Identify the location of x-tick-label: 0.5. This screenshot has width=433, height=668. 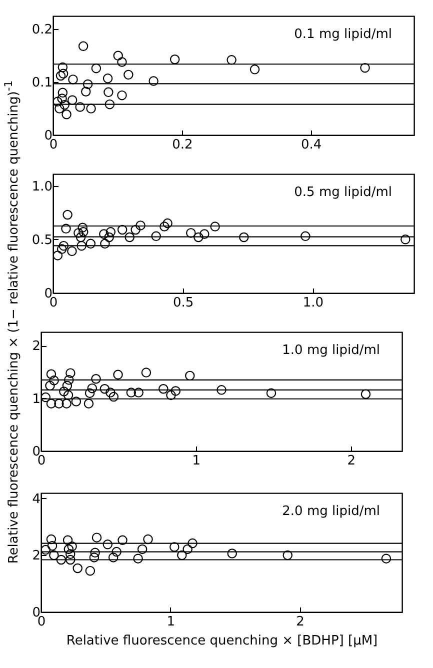
(183, 303).